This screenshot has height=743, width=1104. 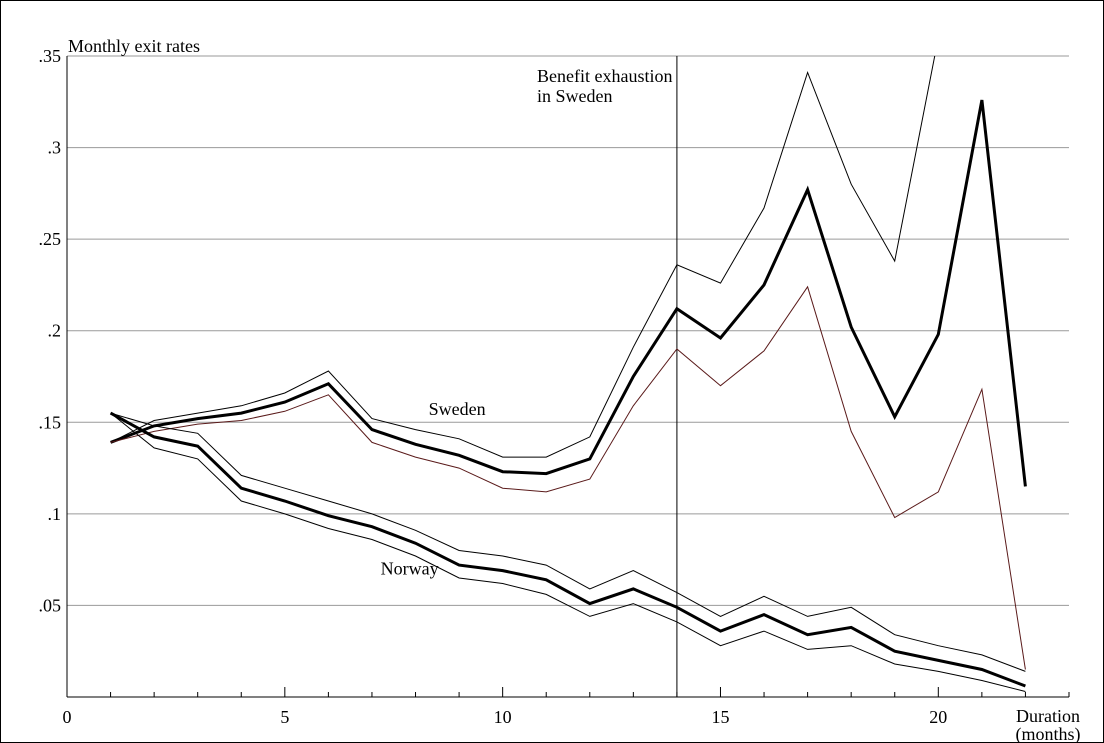 I want to click on x-tick-label: 15, so click(x=720, y=717).